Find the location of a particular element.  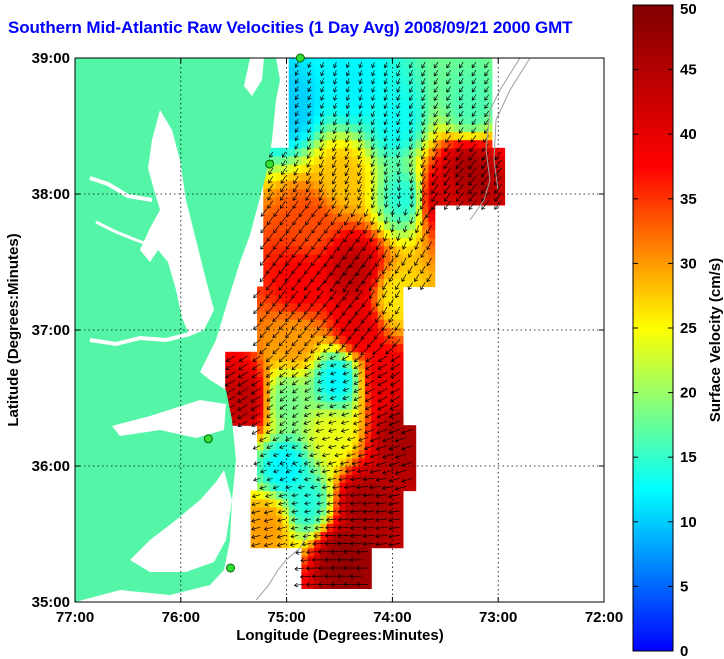

colorbar-tick-label: 35 is located at coordinates (688, 199).